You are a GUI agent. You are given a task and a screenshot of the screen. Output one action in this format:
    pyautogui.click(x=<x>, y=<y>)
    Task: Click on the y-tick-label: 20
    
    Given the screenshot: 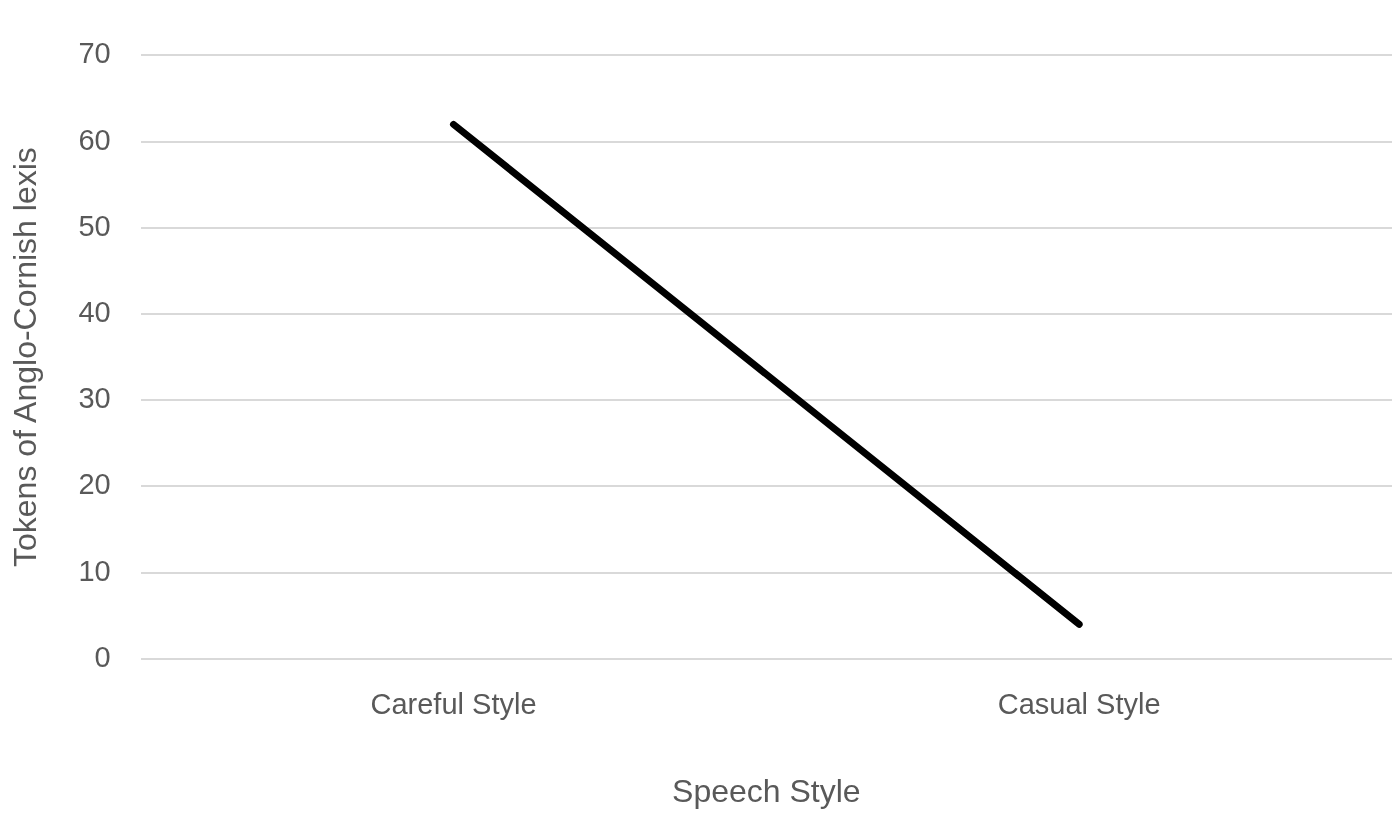 What is the action you would take?
    pyautogui.click(x=94, y=484)
    